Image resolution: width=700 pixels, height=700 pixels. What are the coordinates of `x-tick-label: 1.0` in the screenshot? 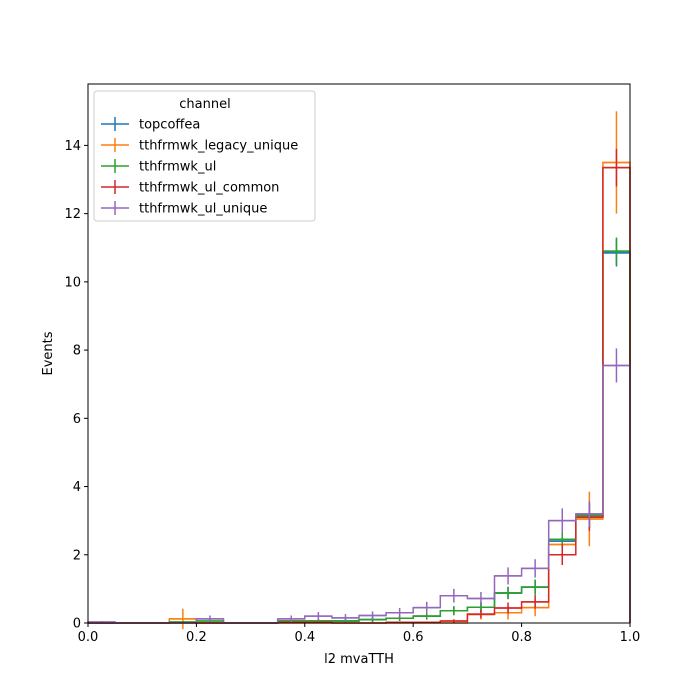 It's located at (630, 637).